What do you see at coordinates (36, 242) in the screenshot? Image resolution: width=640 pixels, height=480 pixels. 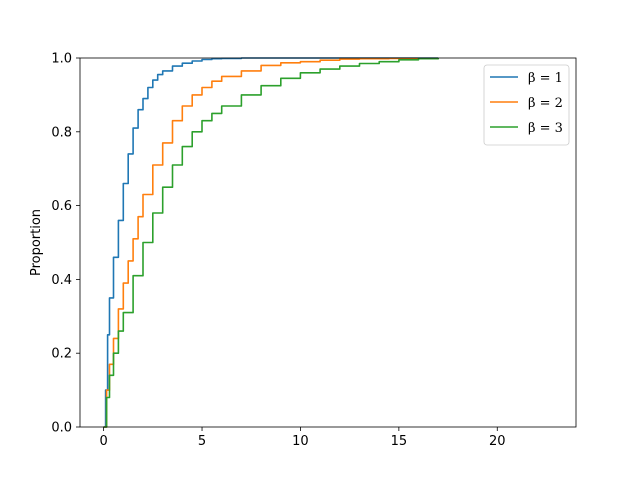 I see `y-axis-title: Proportion` at bounding box center [36, 242].